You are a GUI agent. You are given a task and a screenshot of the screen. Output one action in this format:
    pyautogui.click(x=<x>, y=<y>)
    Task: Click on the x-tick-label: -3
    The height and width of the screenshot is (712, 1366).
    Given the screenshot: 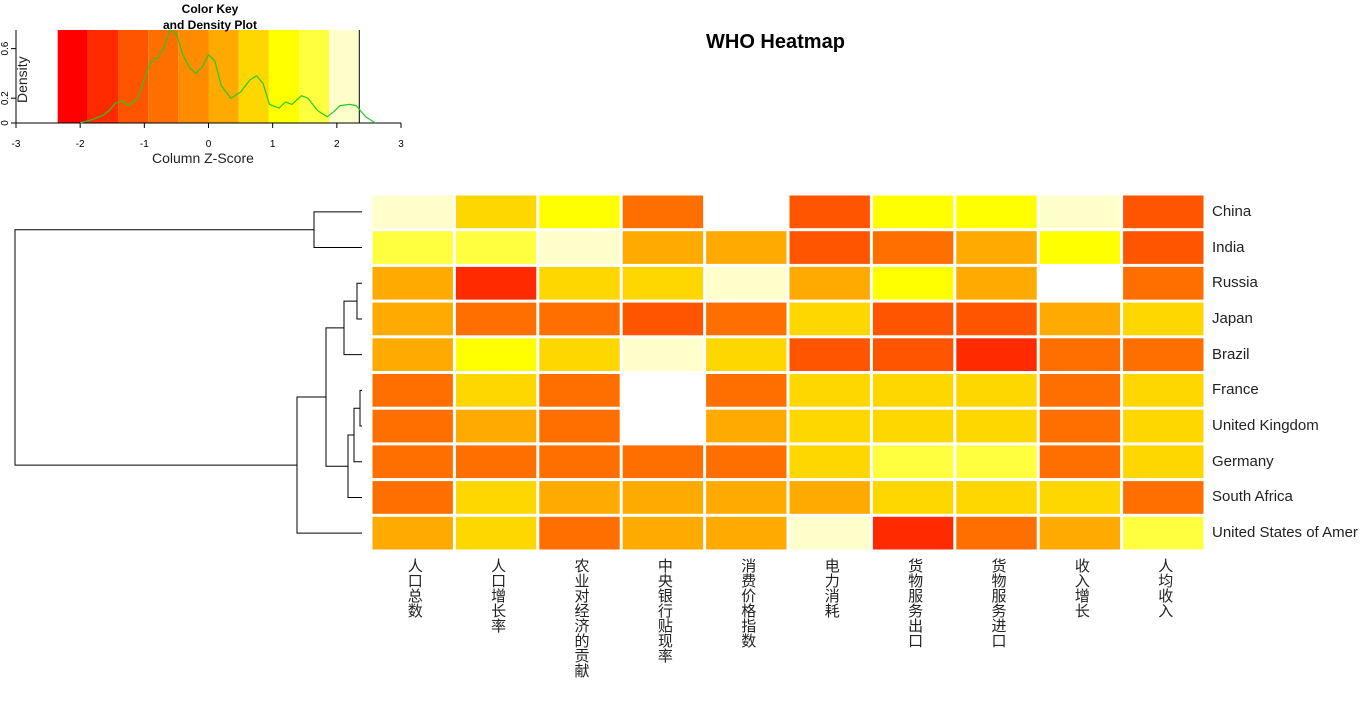 What is the action you would take?
    pyautogui.click(x=16, y=144)
    